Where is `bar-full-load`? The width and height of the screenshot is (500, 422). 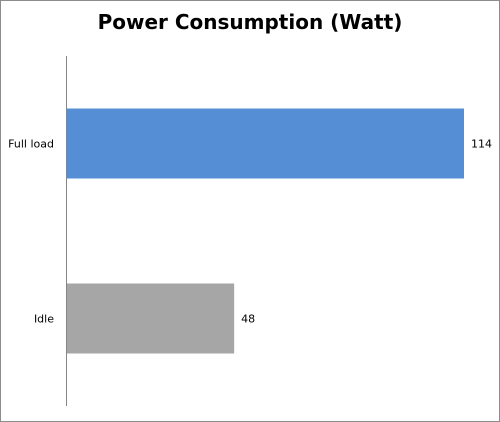 bar-full-load is located at coordinates (265, 143).